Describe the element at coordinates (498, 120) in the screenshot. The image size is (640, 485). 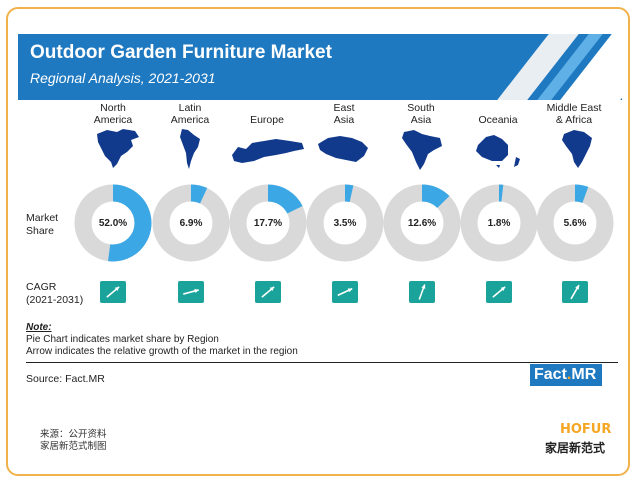
I see `region-label-oceania: Oceania` at that location.